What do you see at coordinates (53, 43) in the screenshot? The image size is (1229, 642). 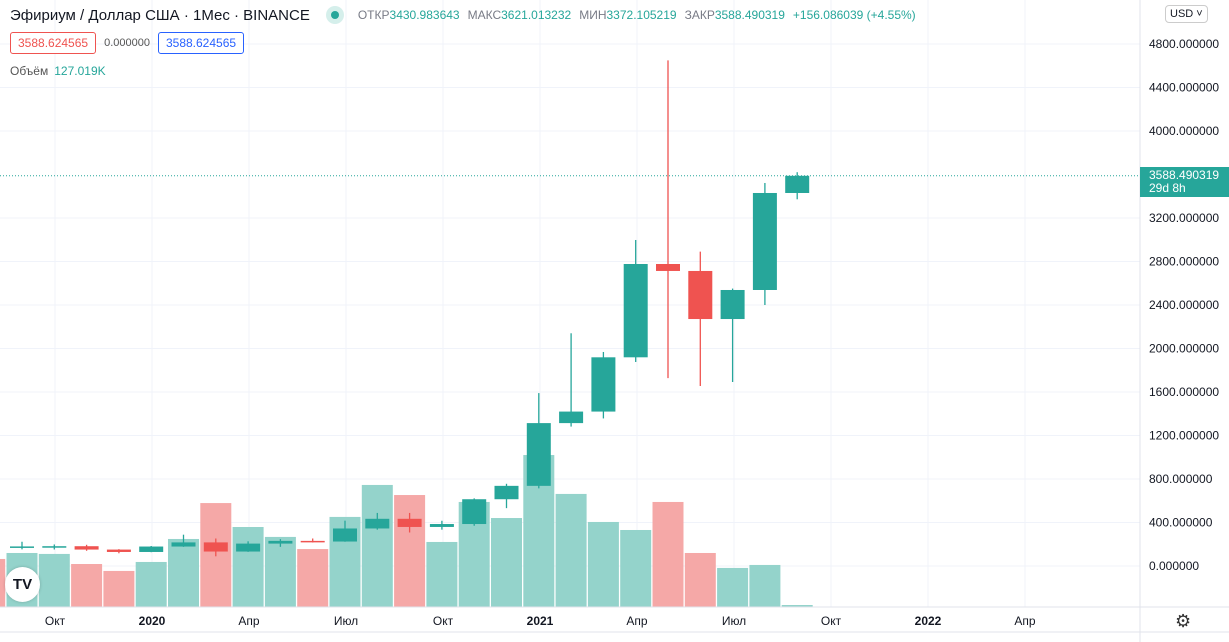 I see `sell-button: 3588.624565` at bounding box center [53, 43].